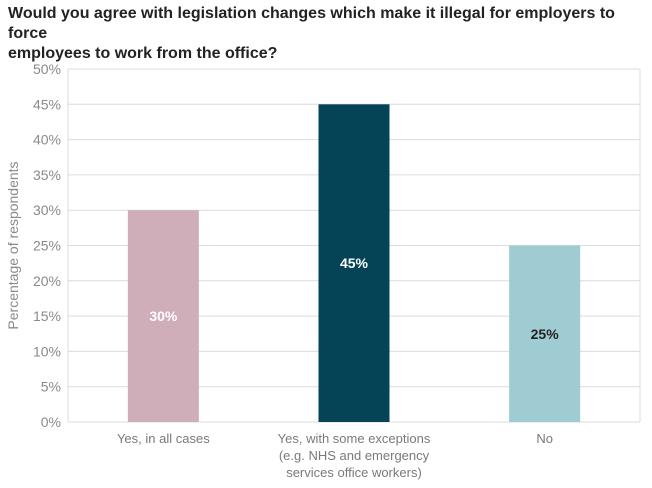 The image size is (652, 488). I want to click on data-label: 25%, so click(545, 334).